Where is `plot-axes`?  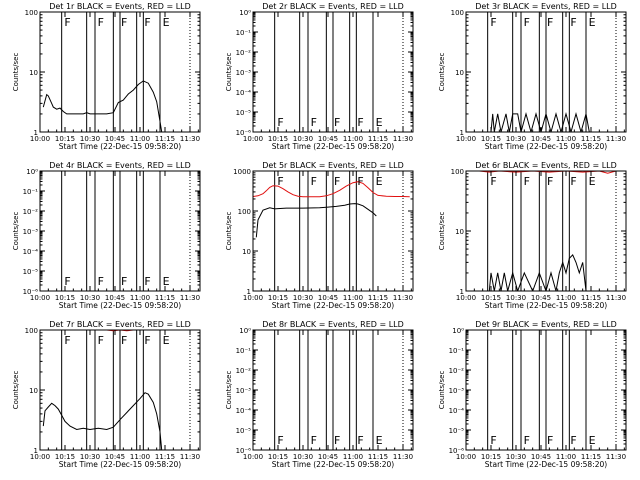 plot-axes is located at coordinates (333, 231).